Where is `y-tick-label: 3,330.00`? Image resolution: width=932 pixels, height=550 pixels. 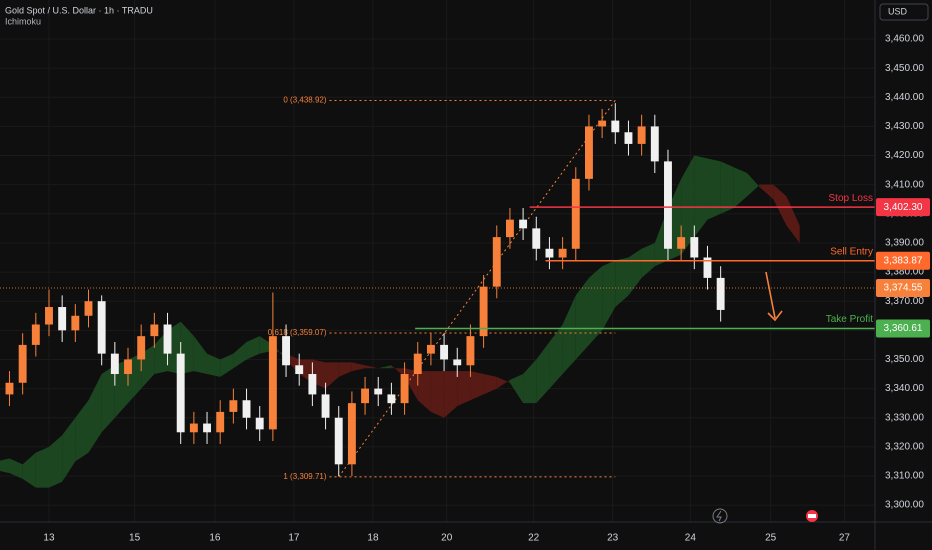 y-tick-label: 3,330.00 is located at coordinates (904, 417).